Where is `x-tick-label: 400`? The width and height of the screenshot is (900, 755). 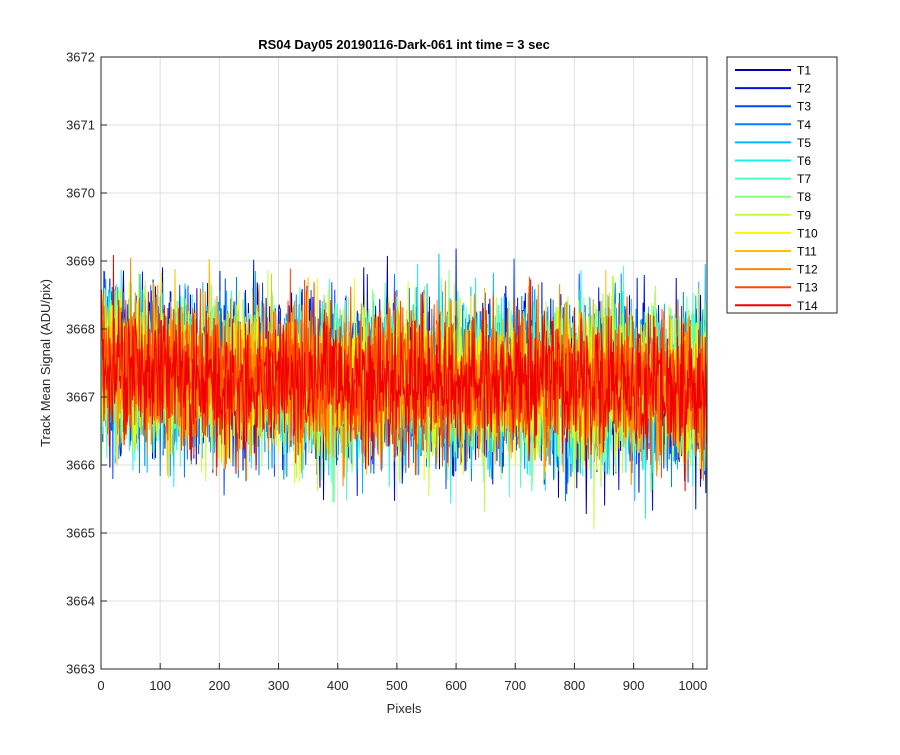 x-tick-label: 400 is located at coordinates (338, 685).